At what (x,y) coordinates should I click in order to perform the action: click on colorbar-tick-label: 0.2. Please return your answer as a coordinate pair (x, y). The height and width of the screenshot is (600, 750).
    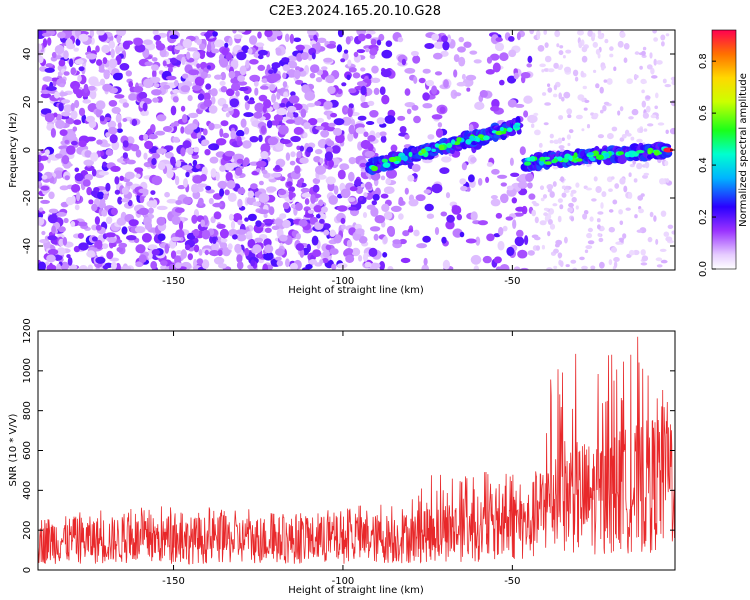
    Looking at the image, I should click on (703, 217).